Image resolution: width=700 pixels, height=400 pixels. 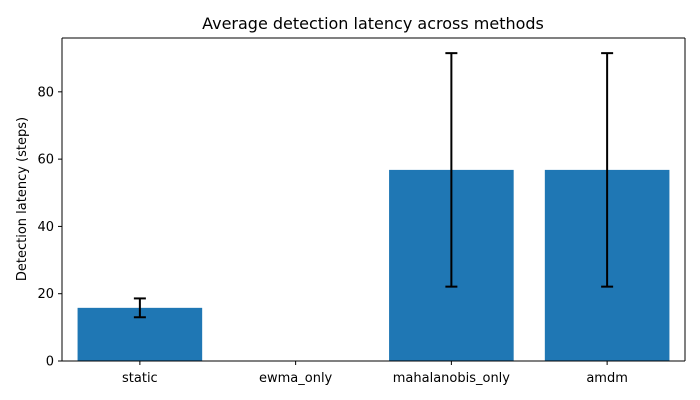 What do you see at coordinates (50, 362) in the screenshot?
I see `y-tick-label-0: 0` at bounding box center [50, 362].